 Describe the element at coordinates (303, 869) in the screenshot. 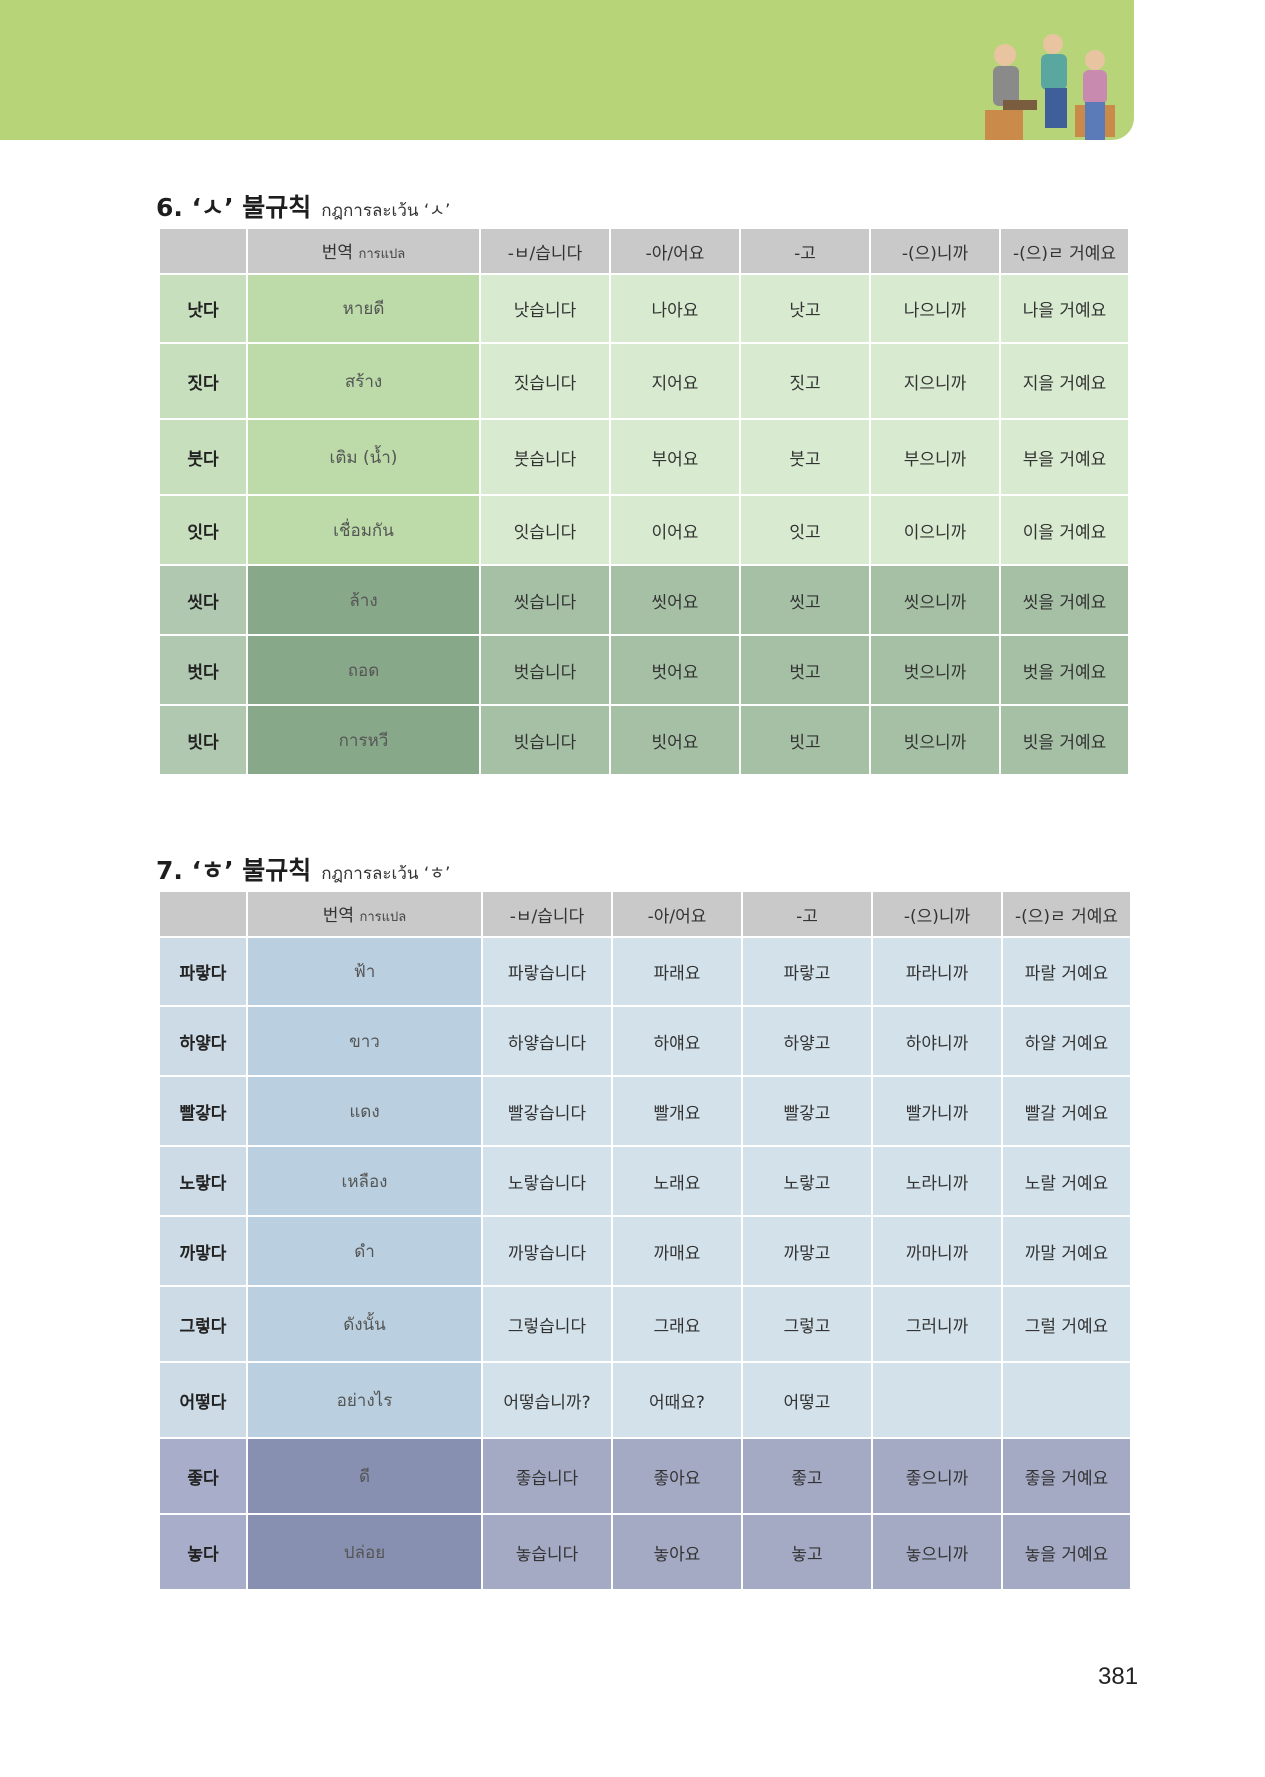

I see `section7-title: 7. ‘ㅎ’ 불규칙 กฎการละเว้น ‘ㅎ’` at that location.